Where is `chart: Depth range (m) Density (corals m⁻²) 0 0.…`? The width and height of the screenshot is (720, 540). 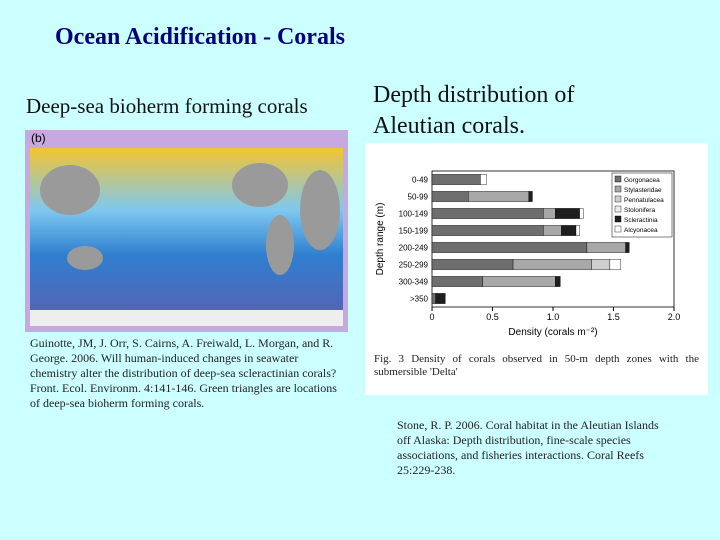 chart: Depth range (m) Density (corals m⁻²) 0 0.… is located at coordinates (528, 254).